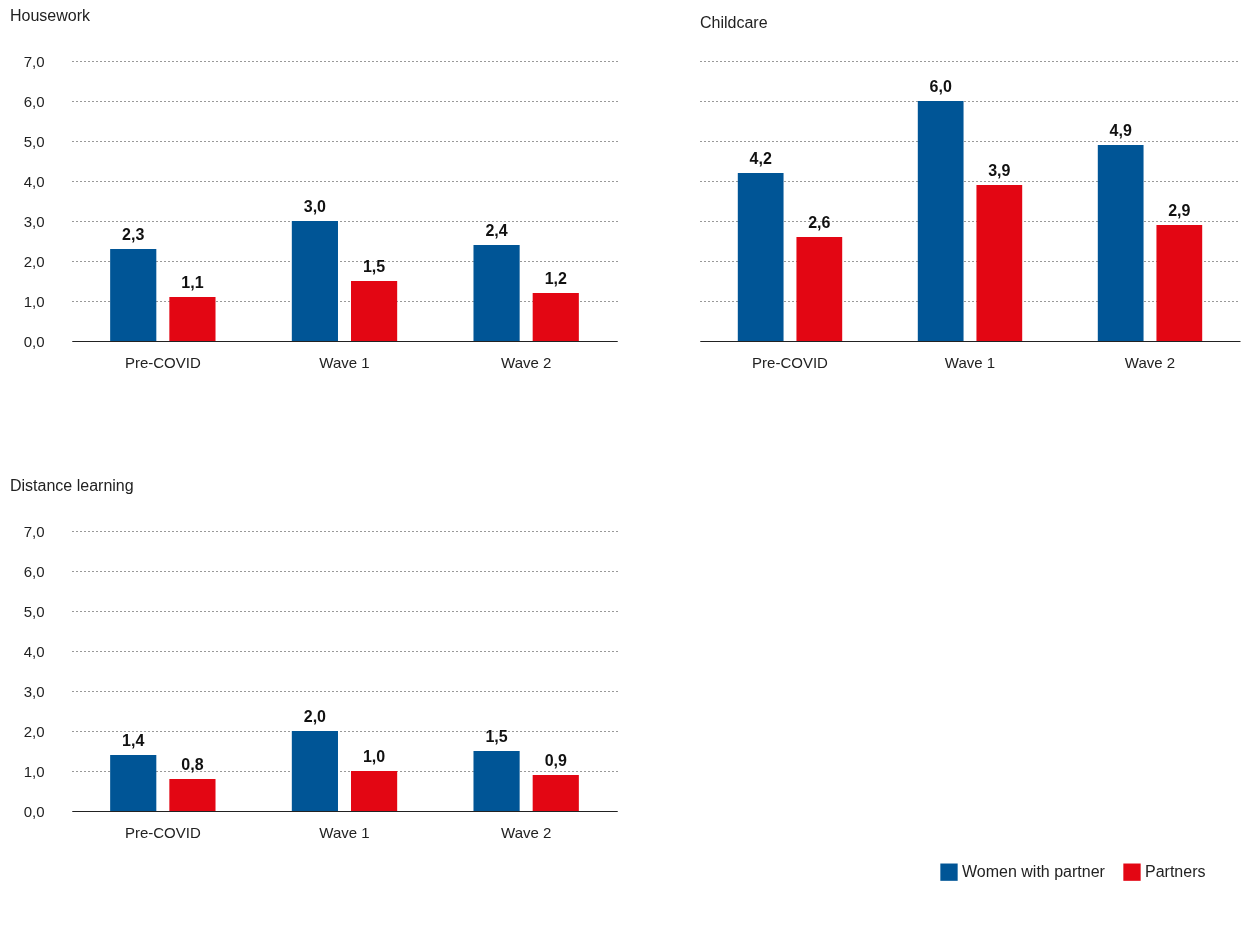  Describe the element at coordinates (315, 716) in the screenshot. I see `data-label: 2,0` at that location.